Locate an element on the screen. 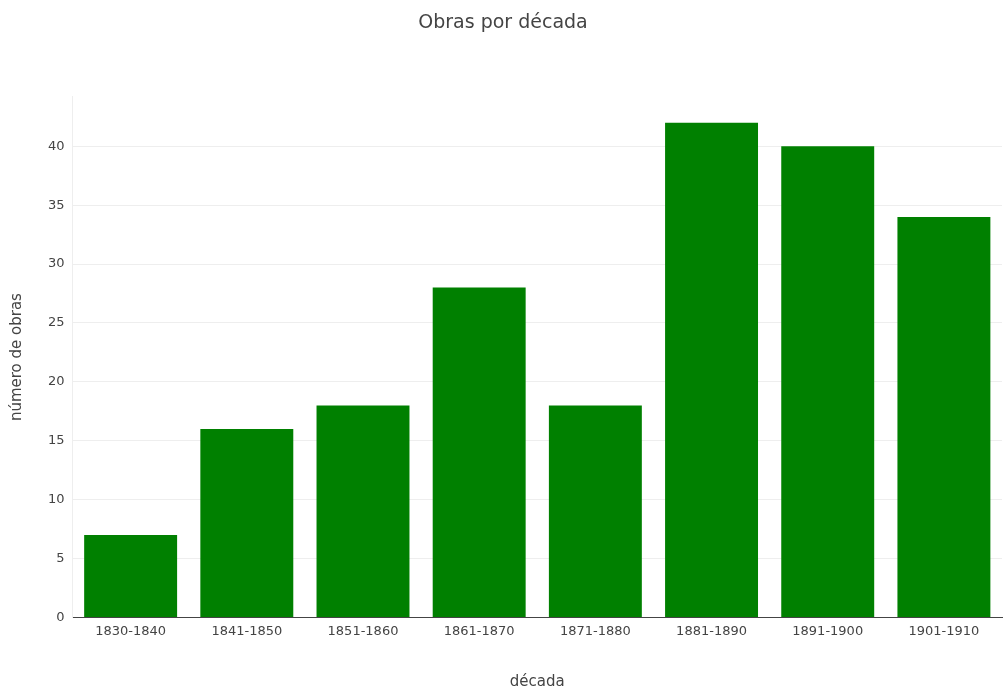  y-tick-label: 15 is located at coordinates (56, 440).